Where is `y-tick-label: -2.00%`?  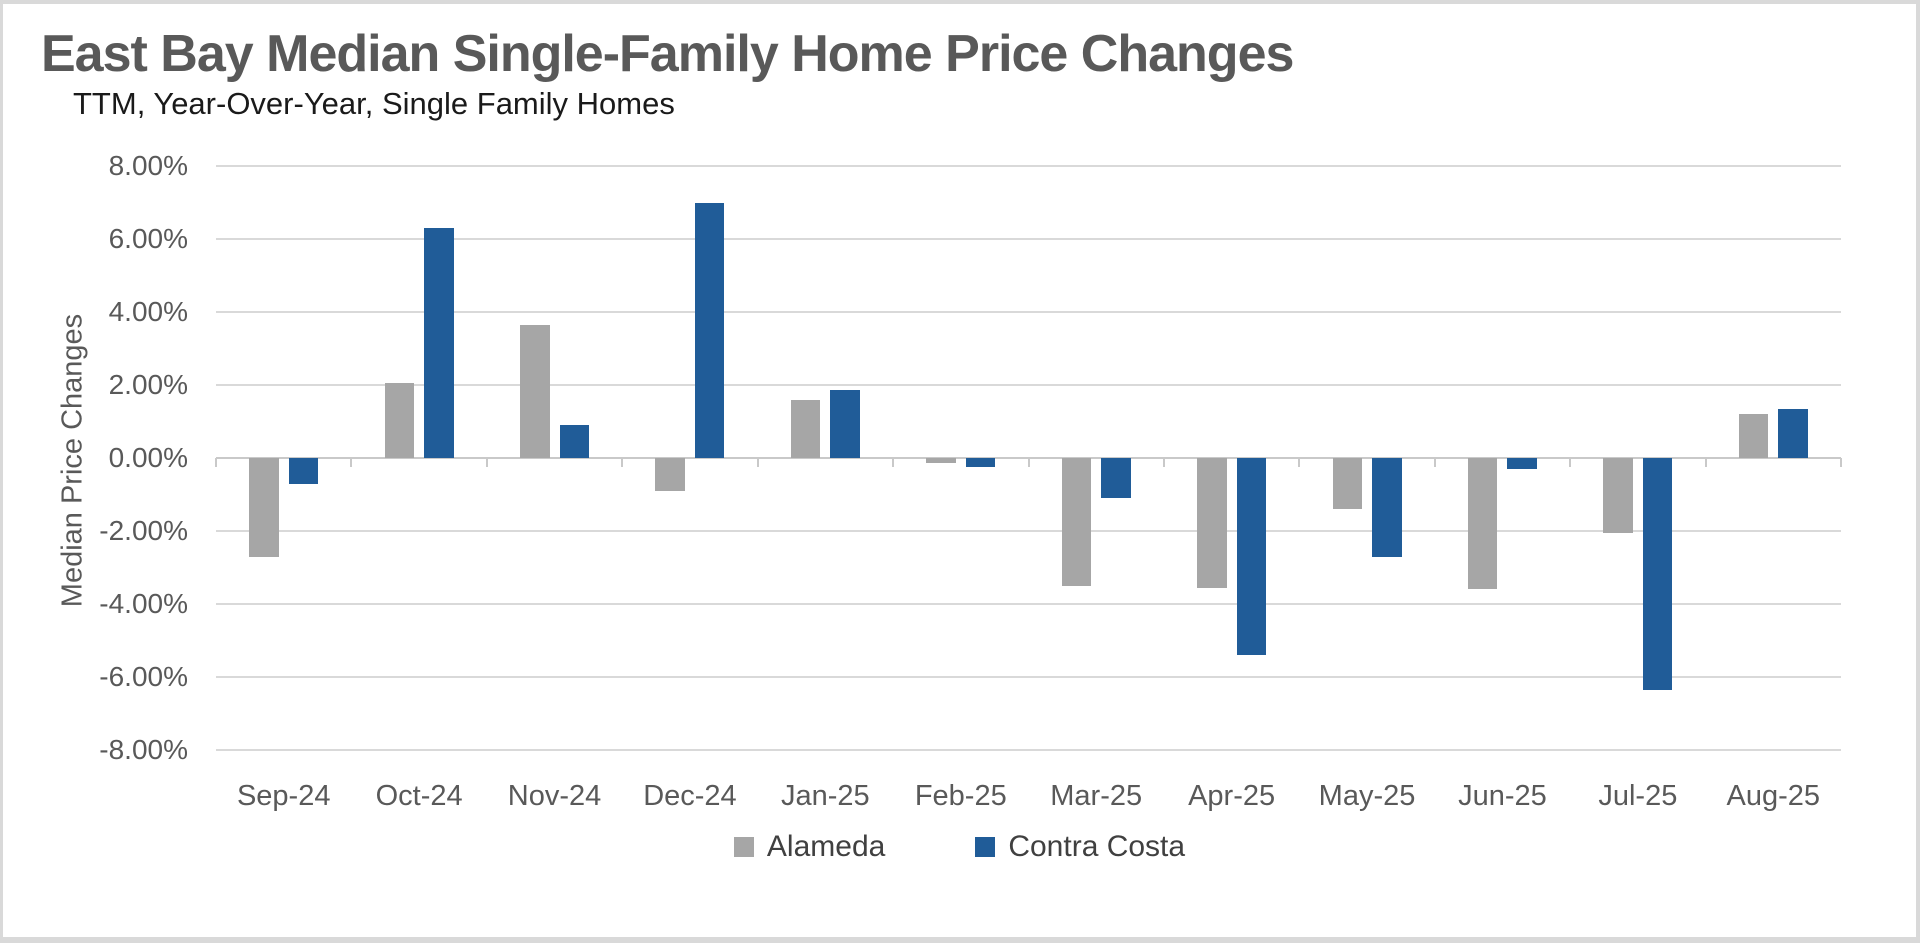 y-tick-label: -2.00% is located at coordinates (143, 530).